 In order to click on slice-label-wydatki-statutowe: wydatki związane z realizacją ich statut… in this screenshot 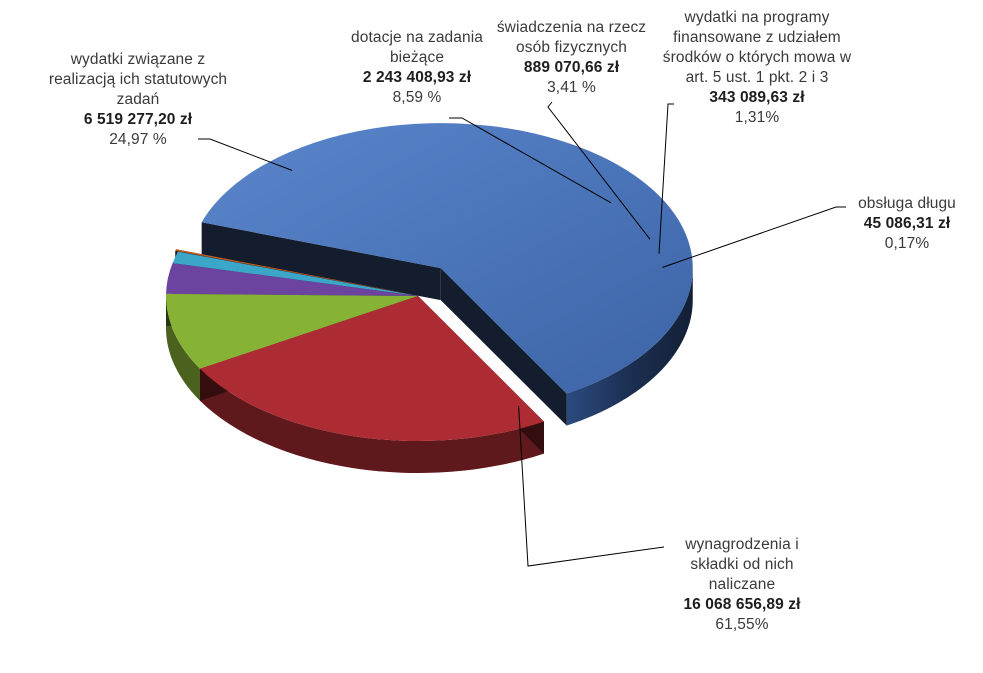, I will do `click(138, 100)`.